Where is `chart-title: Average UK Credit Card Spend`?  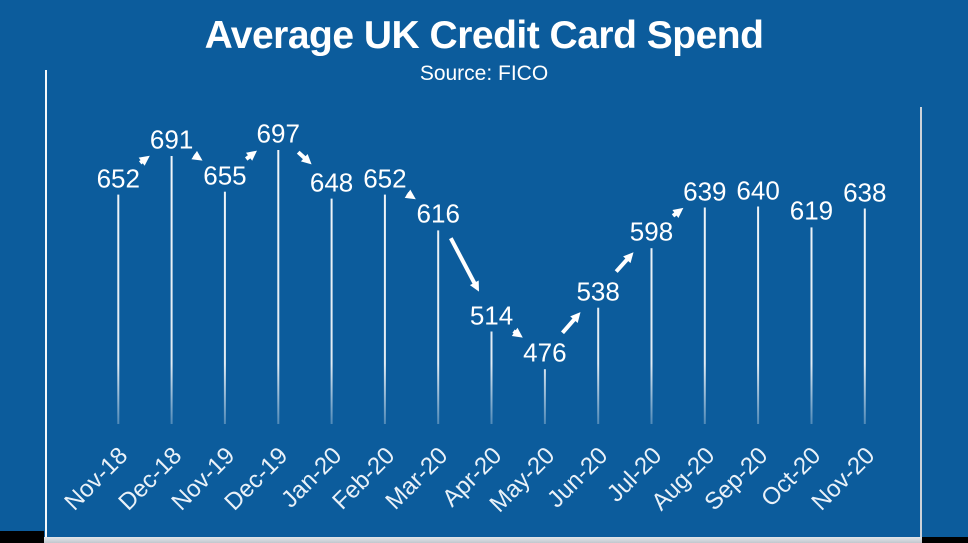
chart-title: Average UK Credit Card Spend is located at coordinates (484, 35).